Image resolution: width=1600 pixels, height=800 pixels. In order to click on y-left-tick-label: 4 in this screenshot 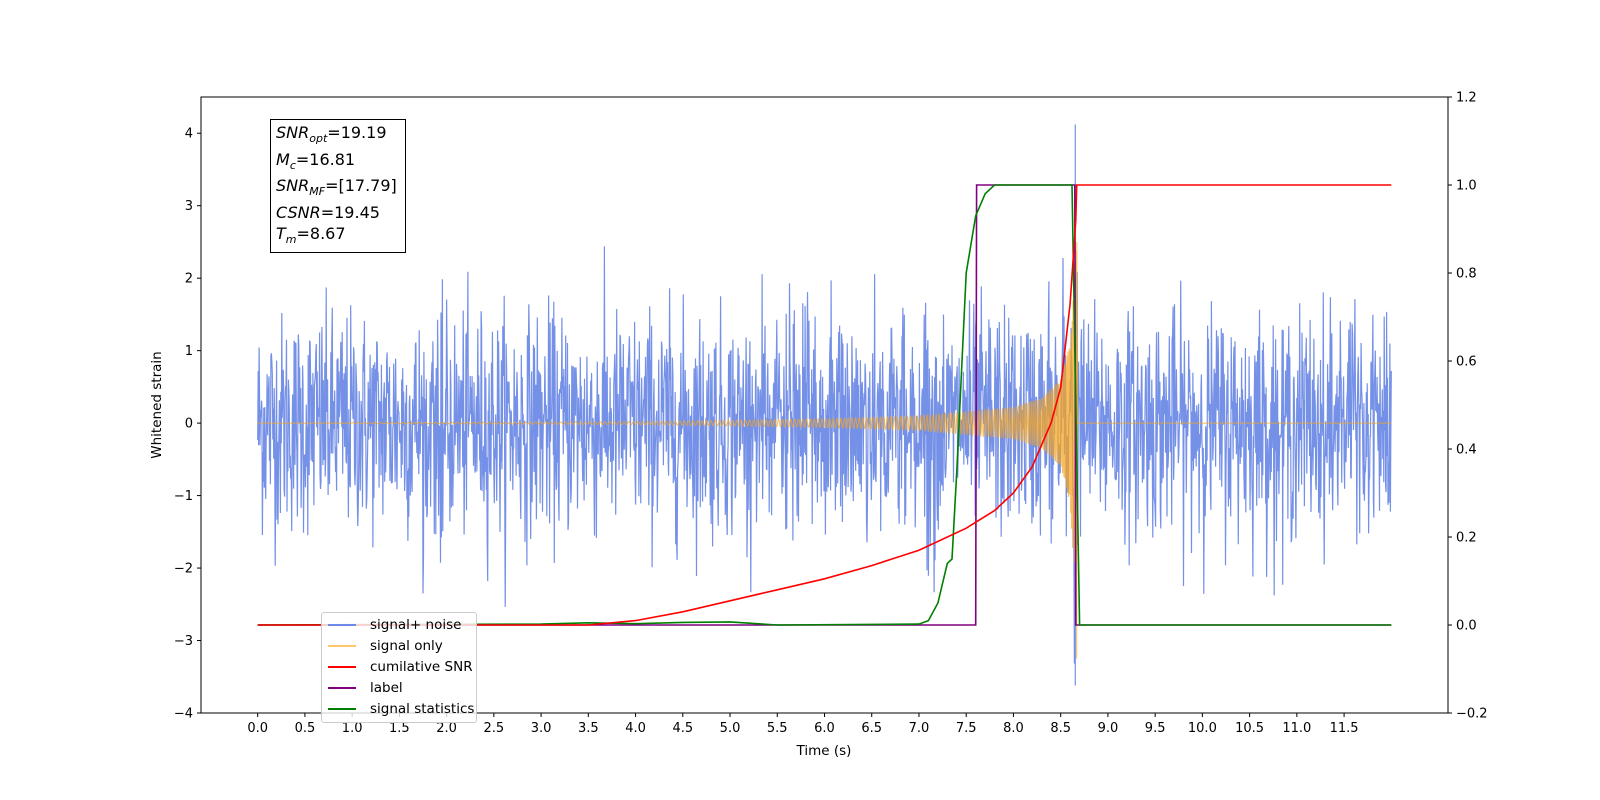, I will do `click(189, 134)`.